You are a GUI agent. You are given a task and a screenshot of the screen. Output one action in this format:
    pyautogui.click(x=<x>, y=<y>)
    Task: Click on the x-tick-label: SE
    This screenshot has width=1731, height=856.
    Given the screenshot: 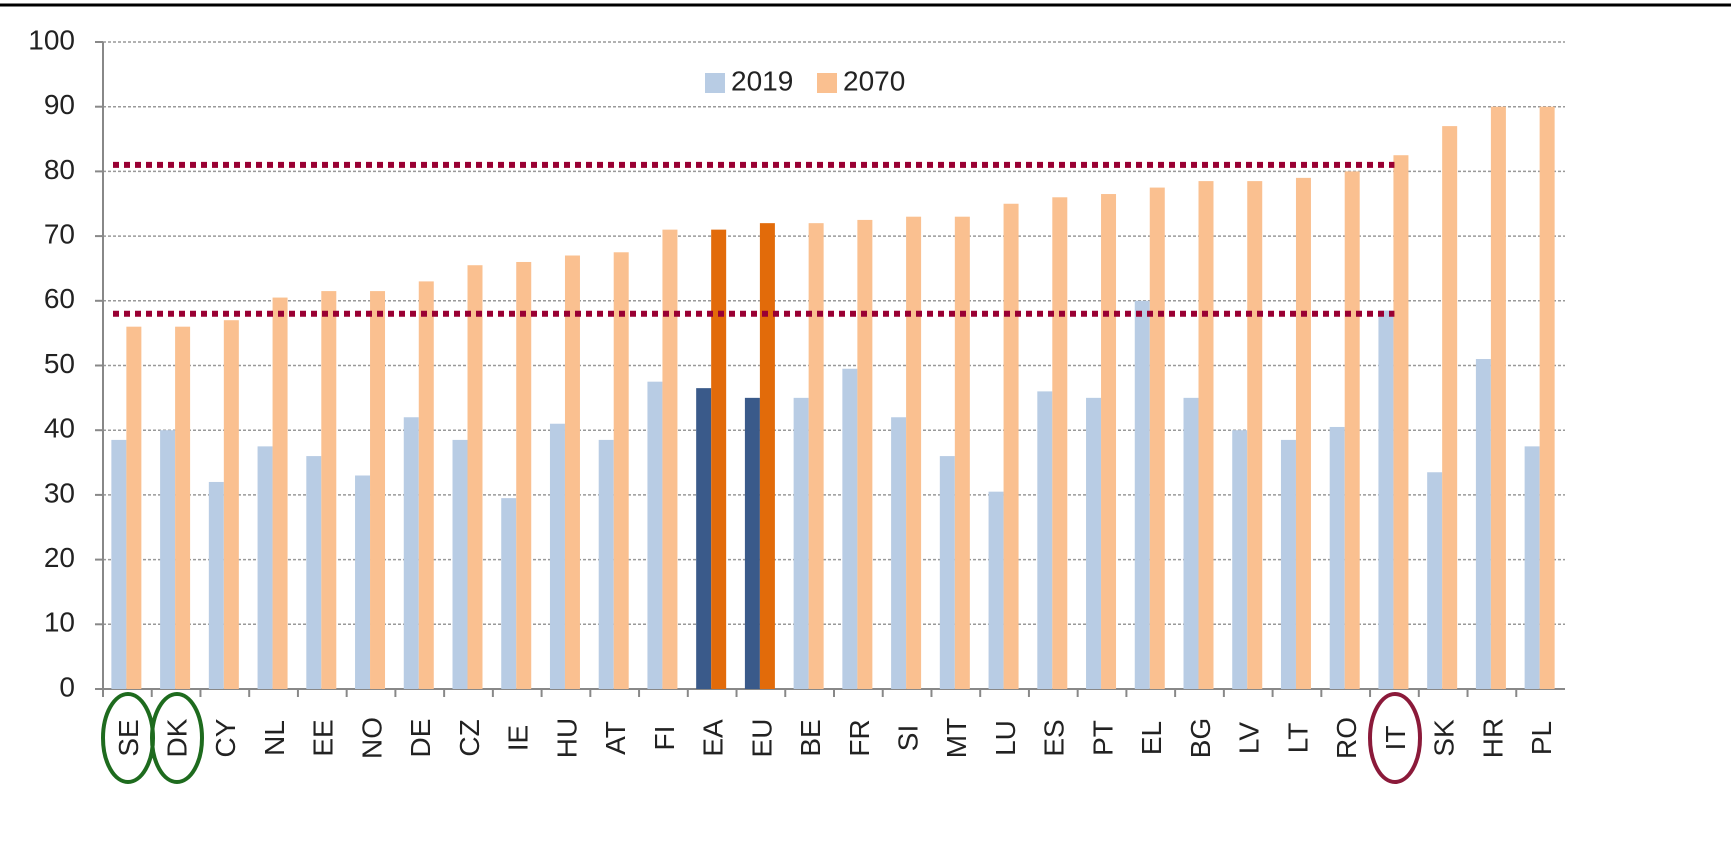 What is the action you would take?
    pyautogui.click(x=128, y=737)
    